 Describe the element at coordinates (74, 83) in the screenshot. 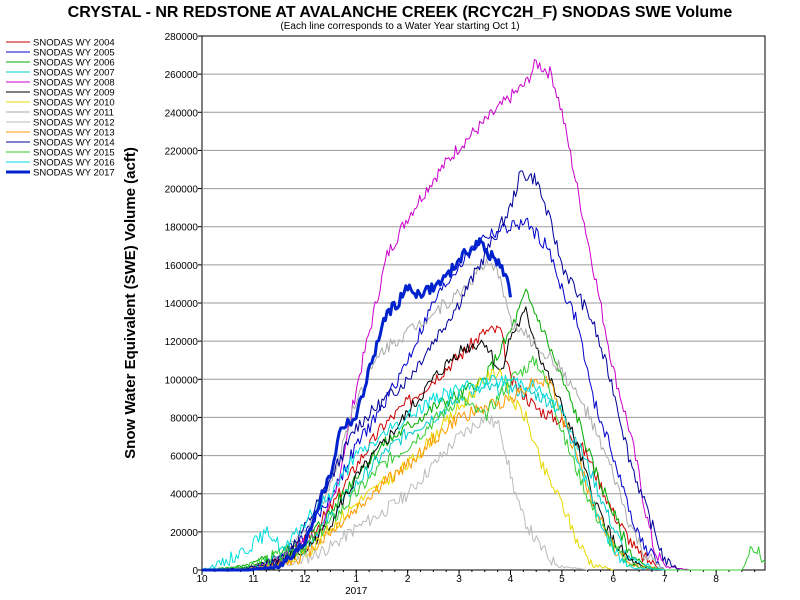

I see `legend-label: SNODAS WY 2008` at that location.